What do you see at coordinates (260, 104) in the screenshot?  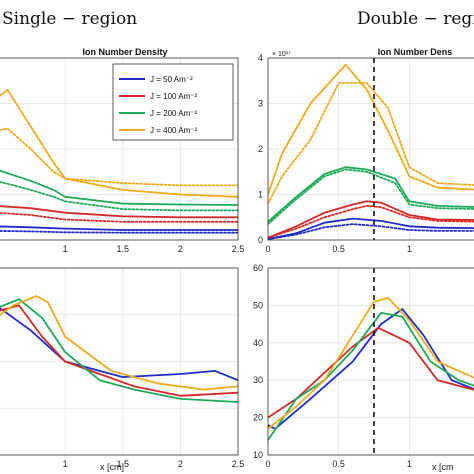 I see `y-tick-label: 3` at bounding box center [260, 104].